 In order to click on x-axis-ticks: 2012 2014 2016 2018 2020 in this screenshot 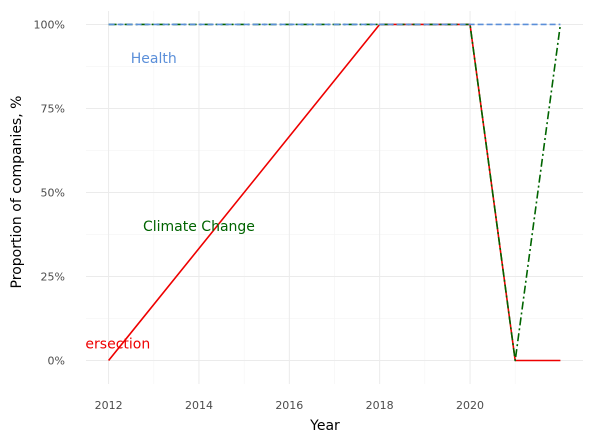, I will do `click(289, 405)`.